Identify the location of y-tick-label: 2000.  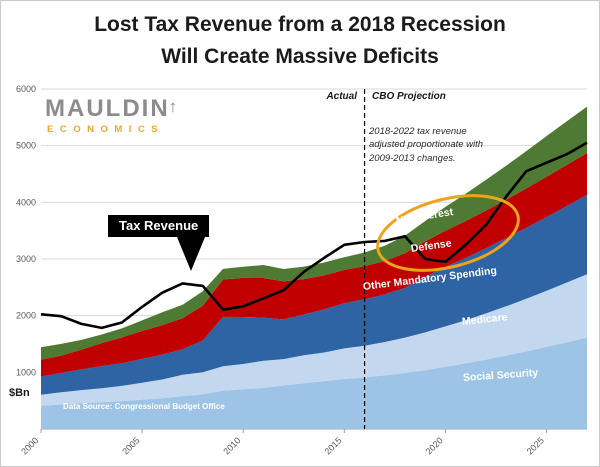
(26, 316).